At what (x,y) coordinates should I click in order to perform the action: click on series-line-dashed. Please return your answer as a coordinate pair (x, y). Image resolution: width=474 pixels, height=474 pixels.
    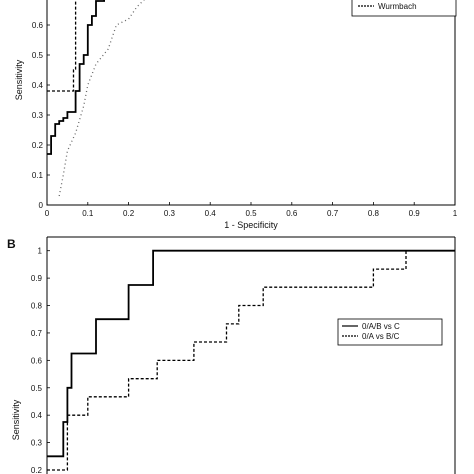
    Looking at the image, I should click on (62, 46).